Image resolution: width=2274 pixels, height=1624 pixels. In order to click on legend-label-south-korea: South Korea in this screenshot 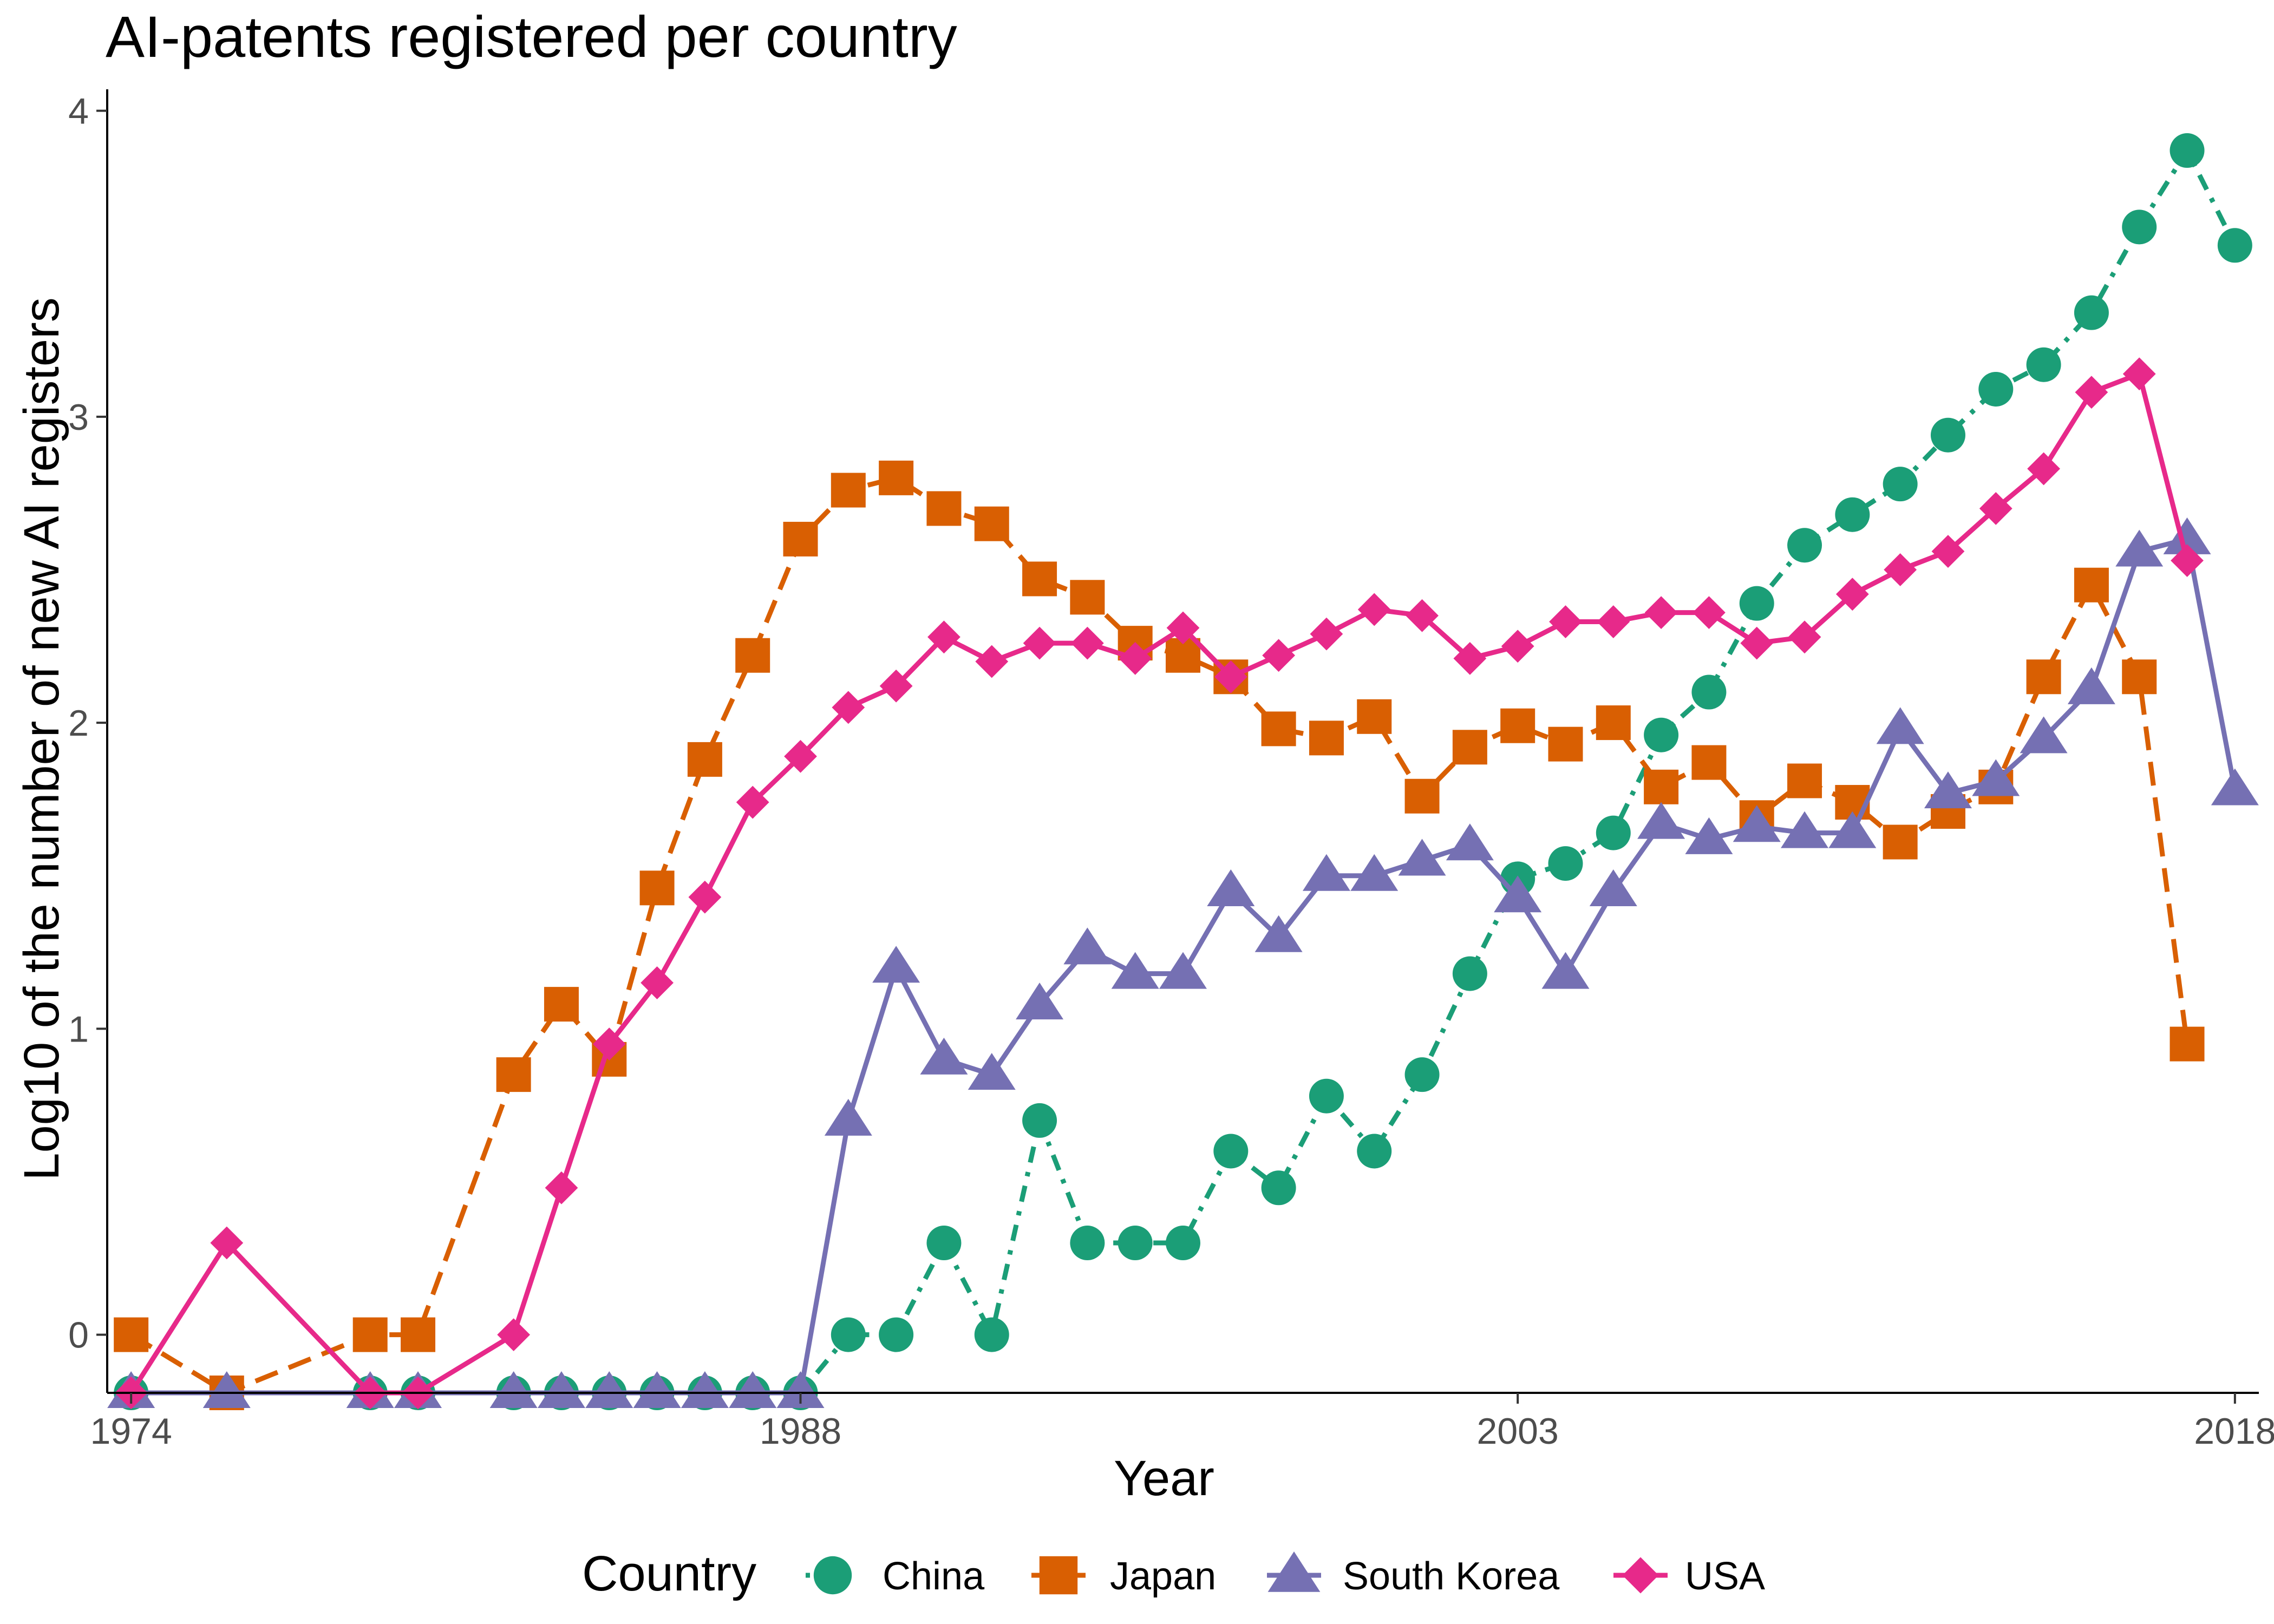, I will do `click(1452, 1576)`.